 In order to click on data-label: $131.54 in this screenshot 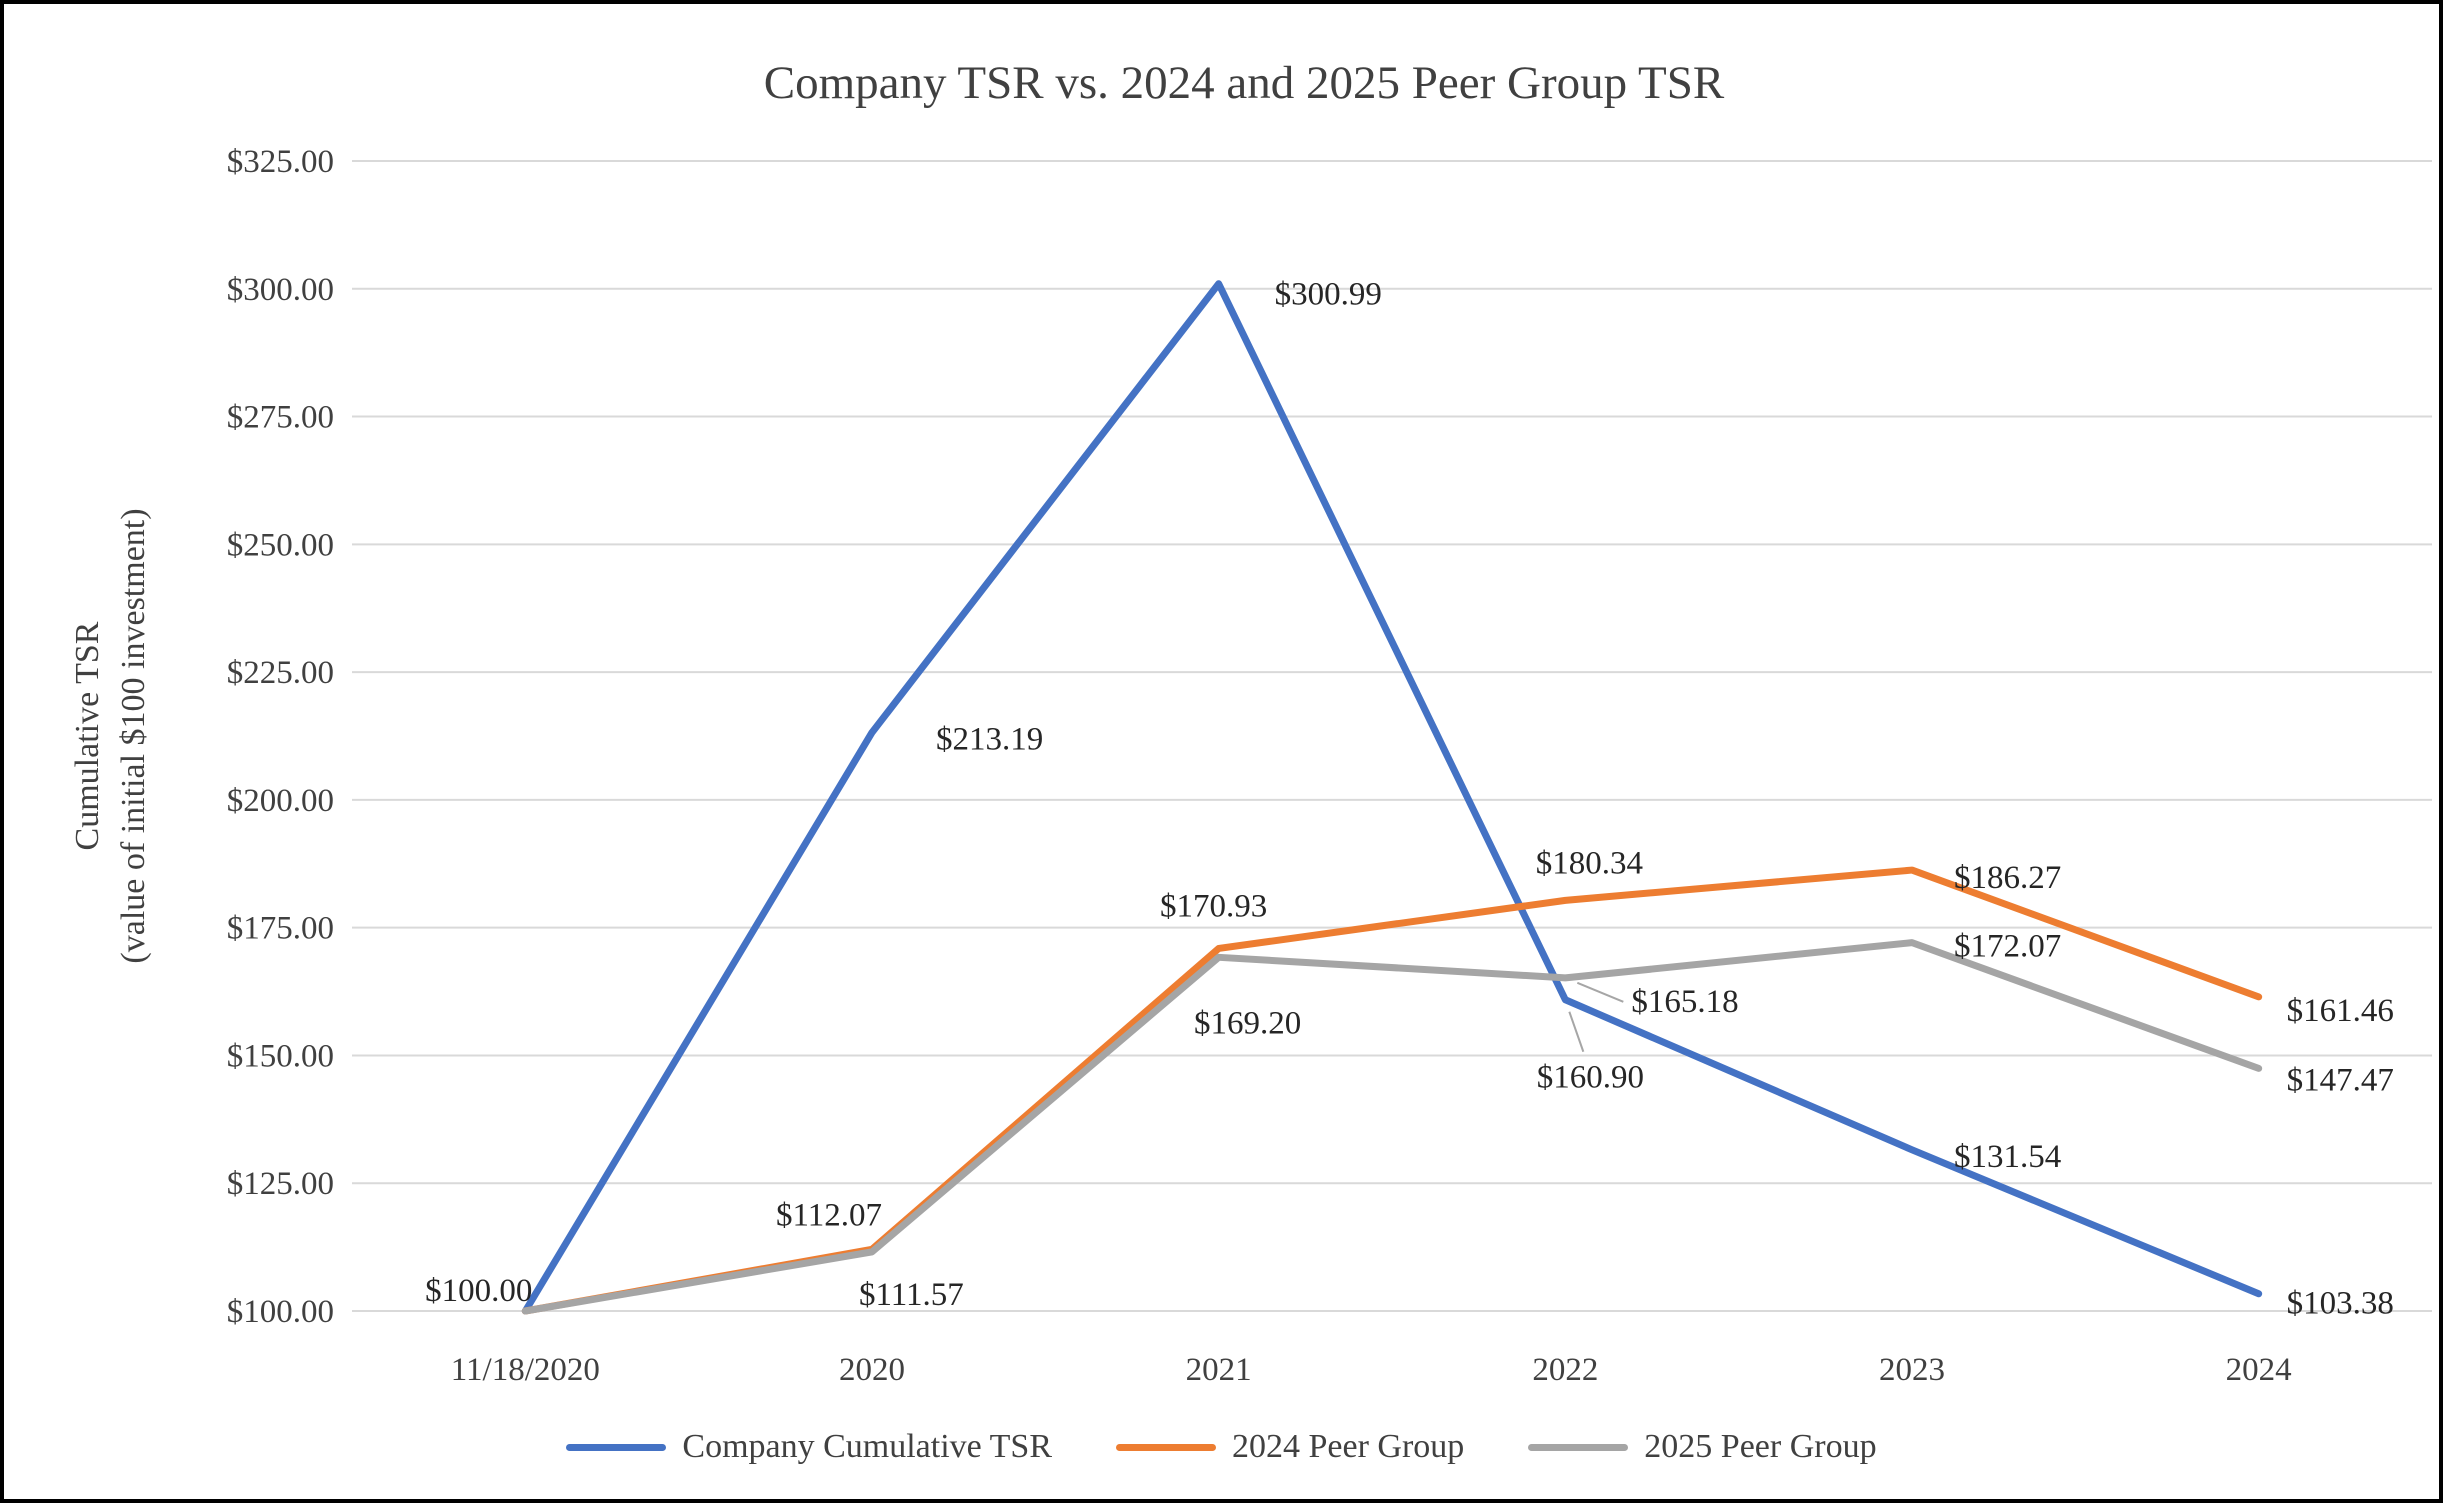, I will do `click(2007, 1157)`.